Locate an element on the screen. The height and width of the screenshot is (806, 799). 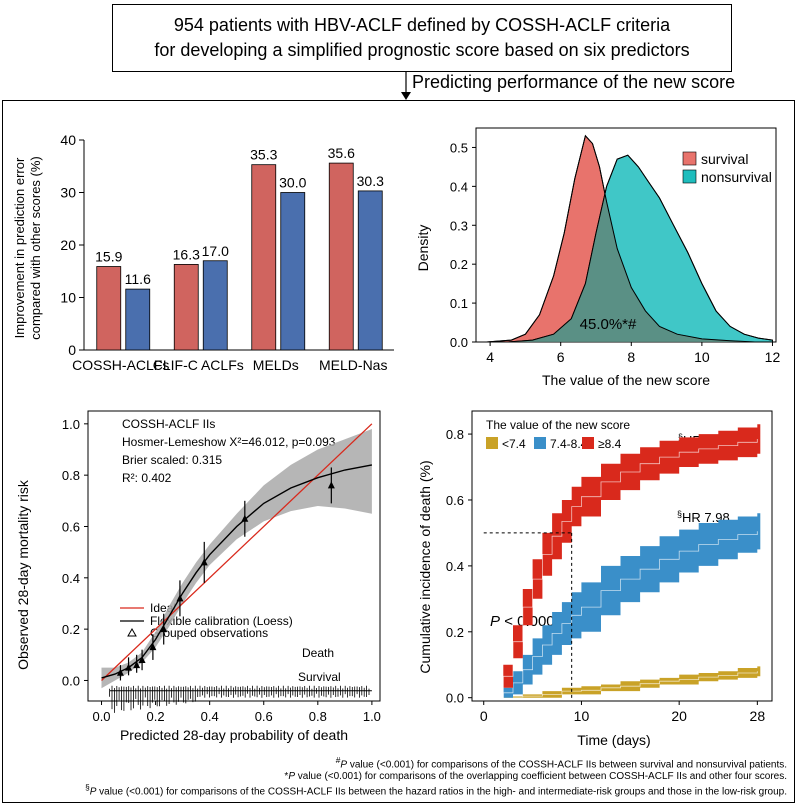
cif-x-tick-label: 20 is located at coordinates (679, 716).